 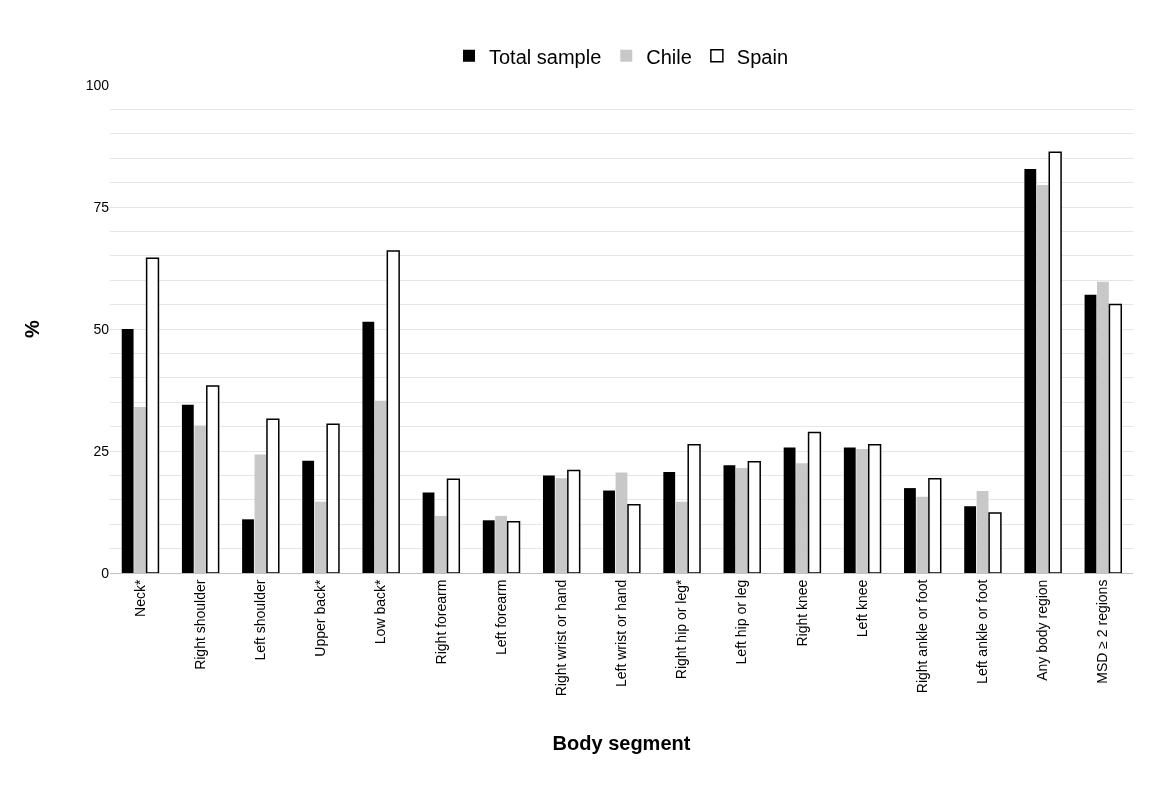 I want to click on x-tick-label: Left knee, so click(x=861, y=608).